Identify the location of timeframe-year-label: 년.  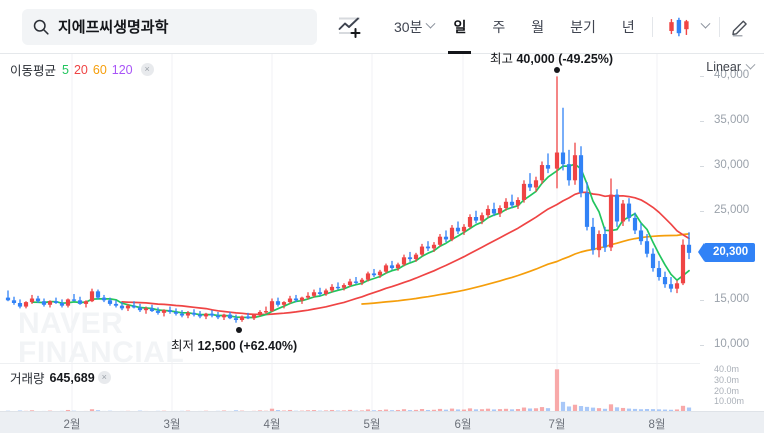
(628, 26).